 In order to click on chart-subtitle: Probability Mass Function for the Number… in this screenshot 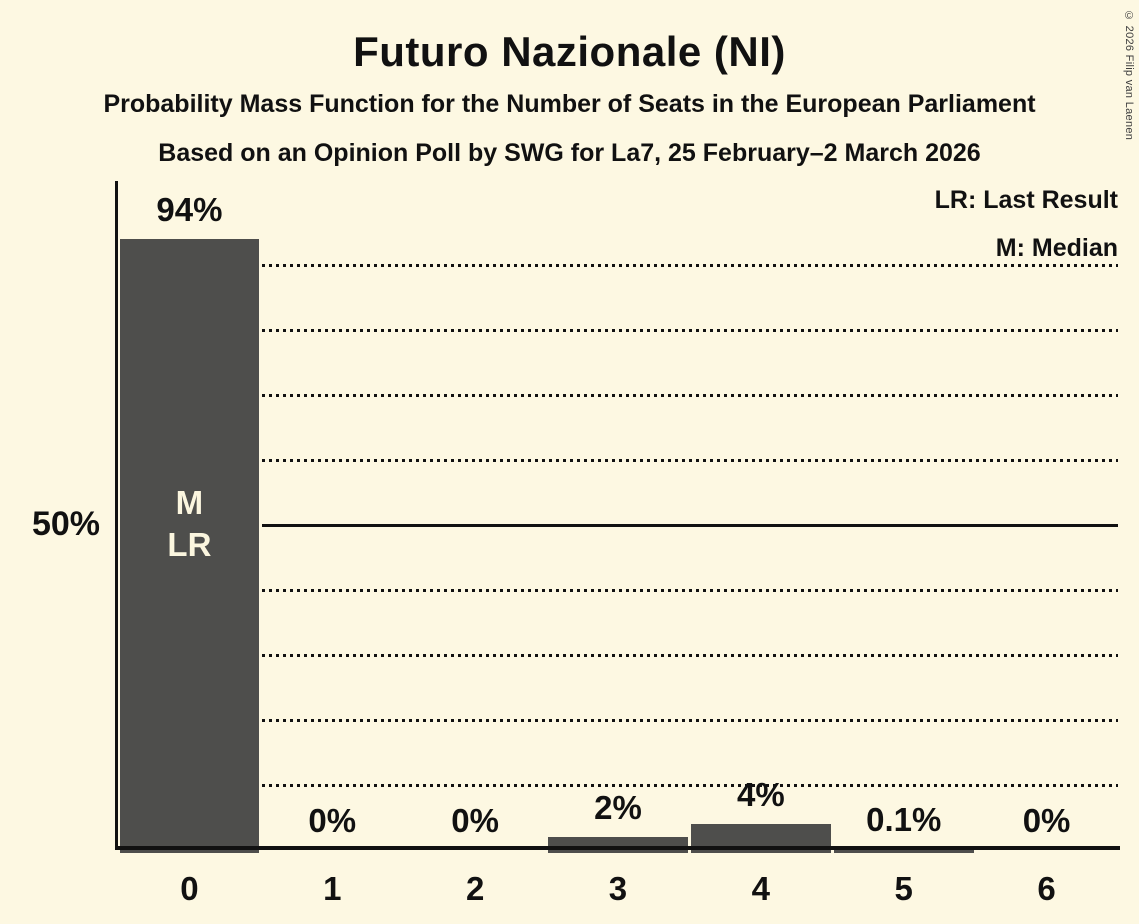, I will do `click(569, 104)`.